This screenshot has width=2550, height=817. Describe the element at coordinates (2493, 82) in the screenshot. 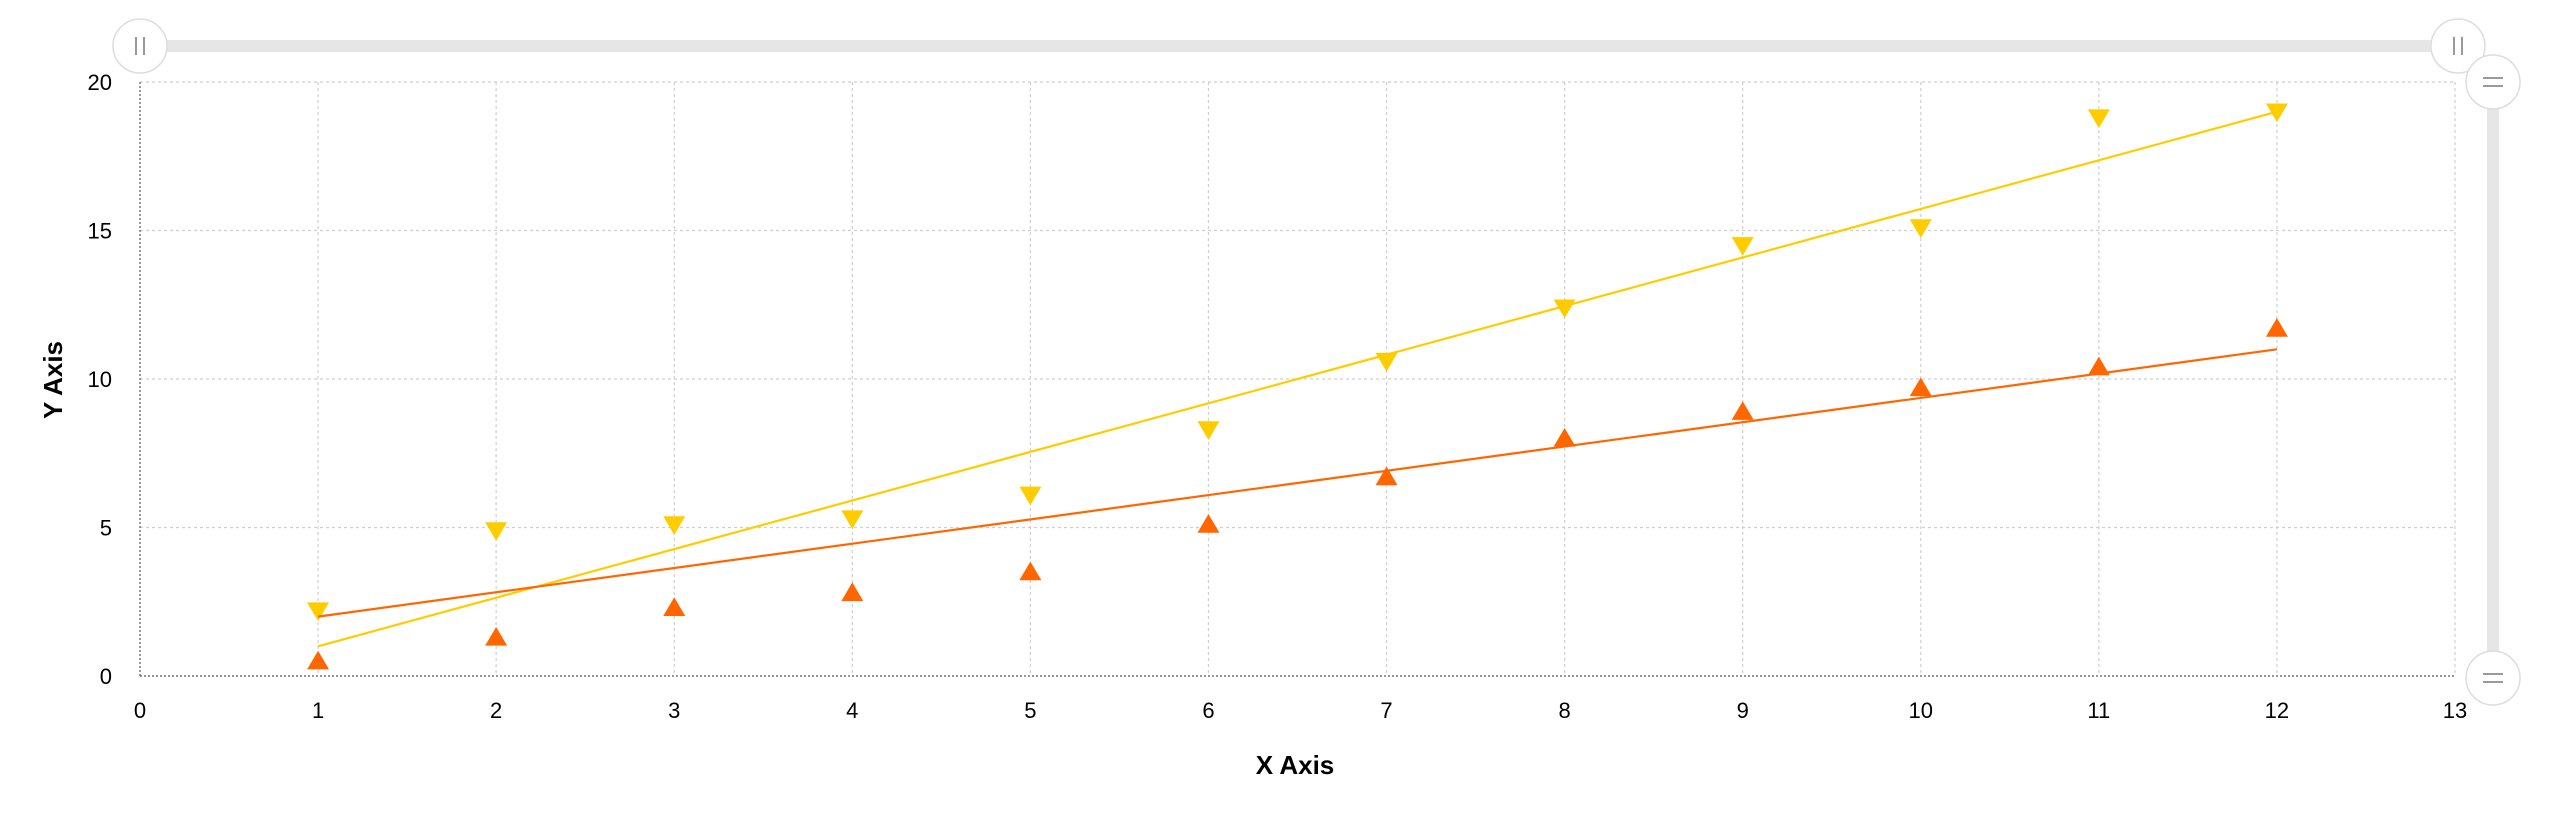

I see `y-scrollbar-top-handle` at that location.